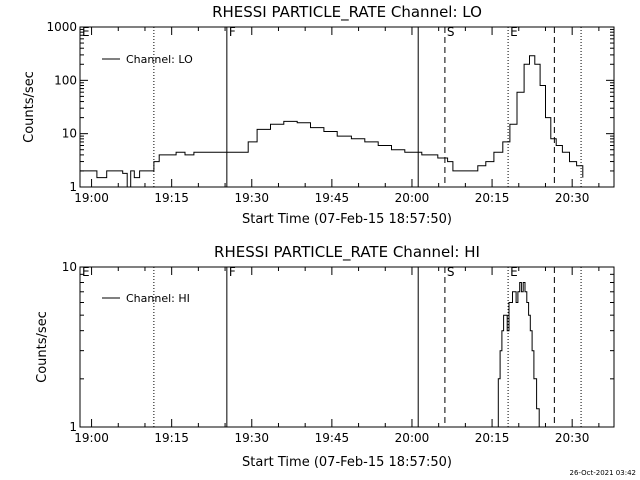  Describe the element at coordinates (332, 438) in the screenshot. I see `hi-x-tick-label: 19:45` at that location.